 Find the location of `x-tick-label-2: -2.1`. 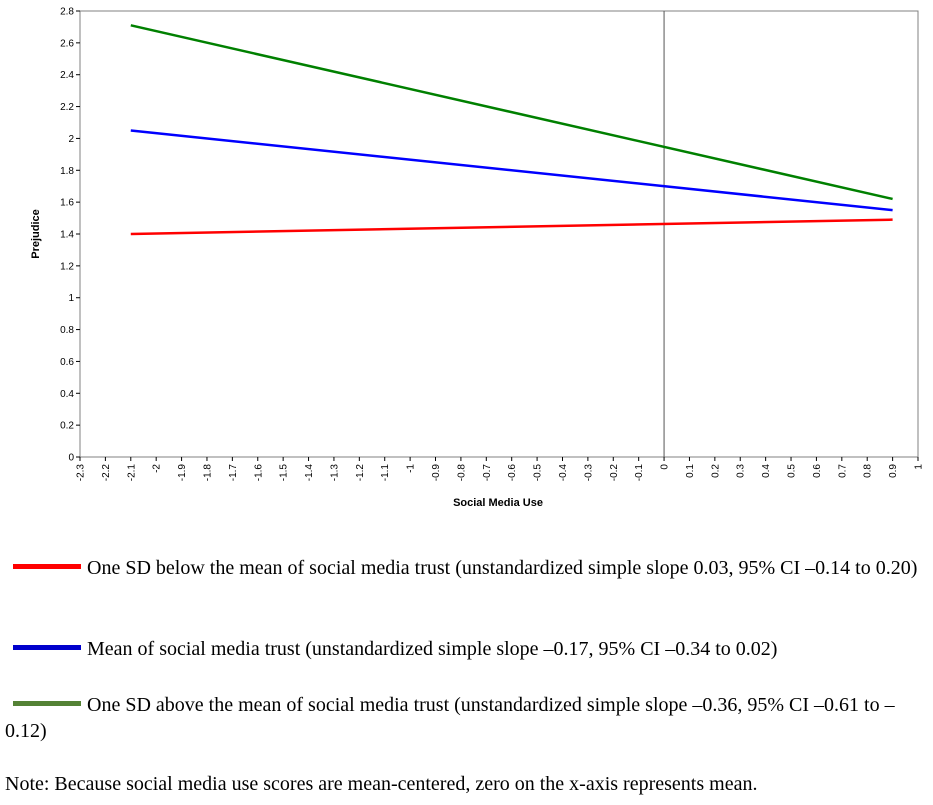

x-tick-label-2: -2.1 is located at coordinates (131, 473).